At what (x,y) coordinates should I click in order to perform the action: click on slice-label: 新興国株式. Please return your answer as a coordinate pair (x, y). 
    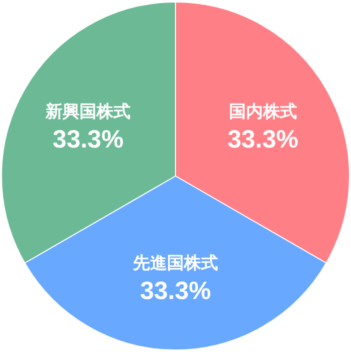
    Looking at the image, I should click on (87, 112).